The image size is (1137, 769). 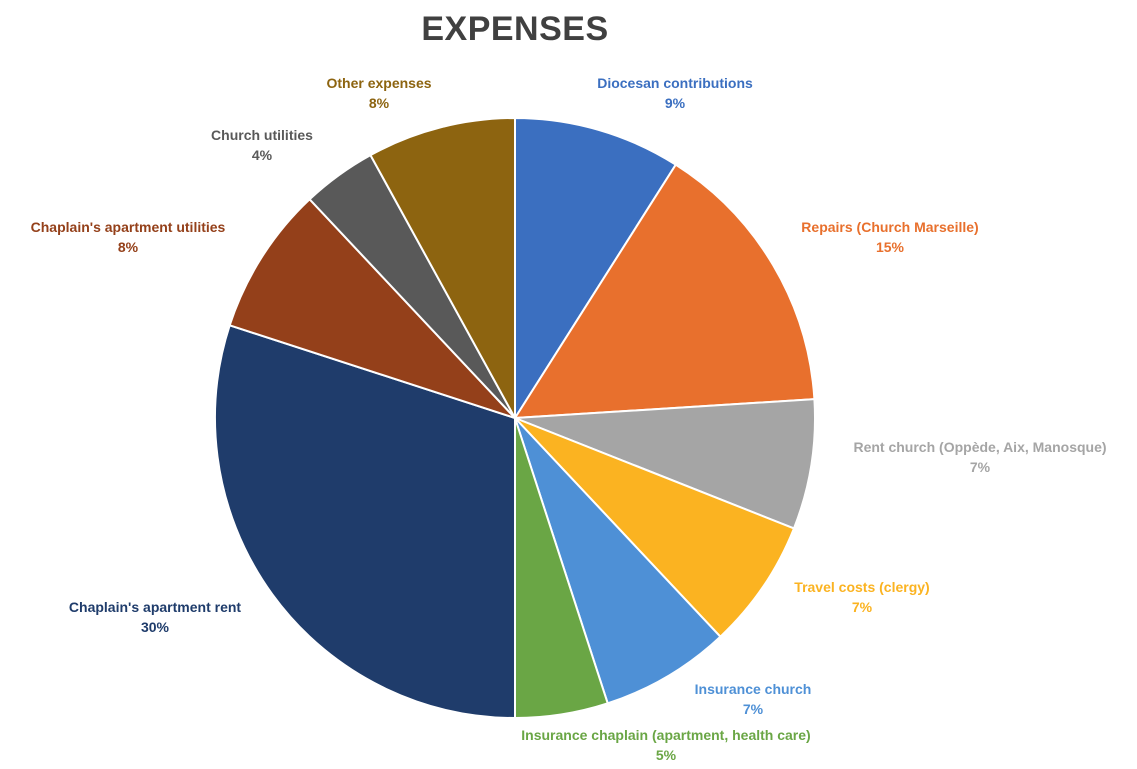 I want to click on slice-label-other-expenses: Other expenses, so click(x=378, y=83).